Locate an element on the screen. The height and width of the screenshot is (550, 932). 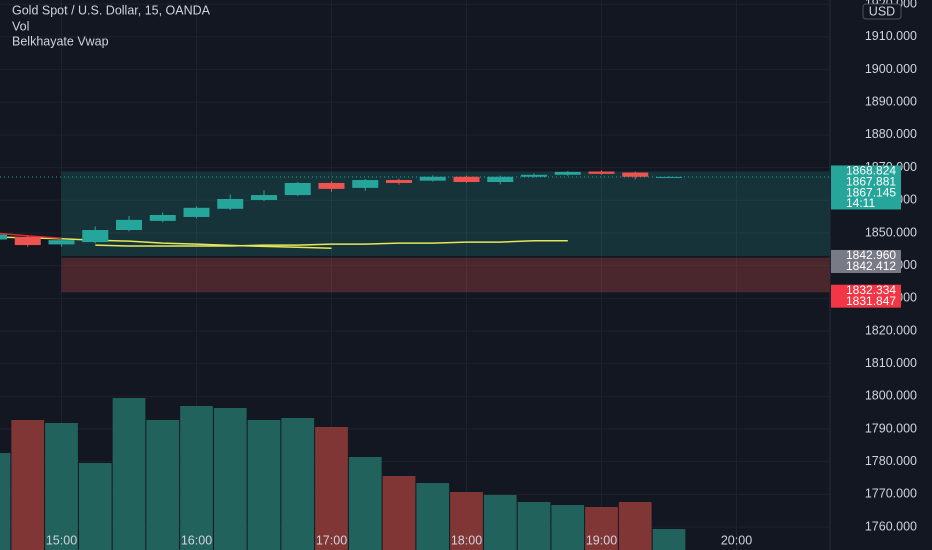
price-label: 1842.412 is located at coordinates (871, 266).